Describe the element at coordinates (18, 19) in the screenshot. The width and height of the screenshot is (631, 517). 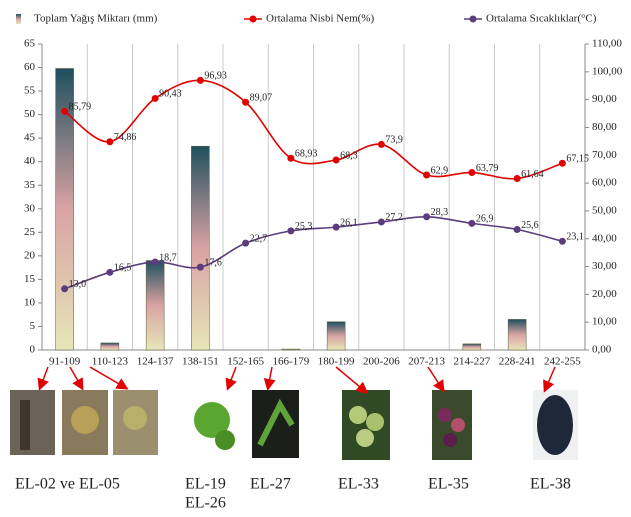
I see `legend-swatch` at that location.